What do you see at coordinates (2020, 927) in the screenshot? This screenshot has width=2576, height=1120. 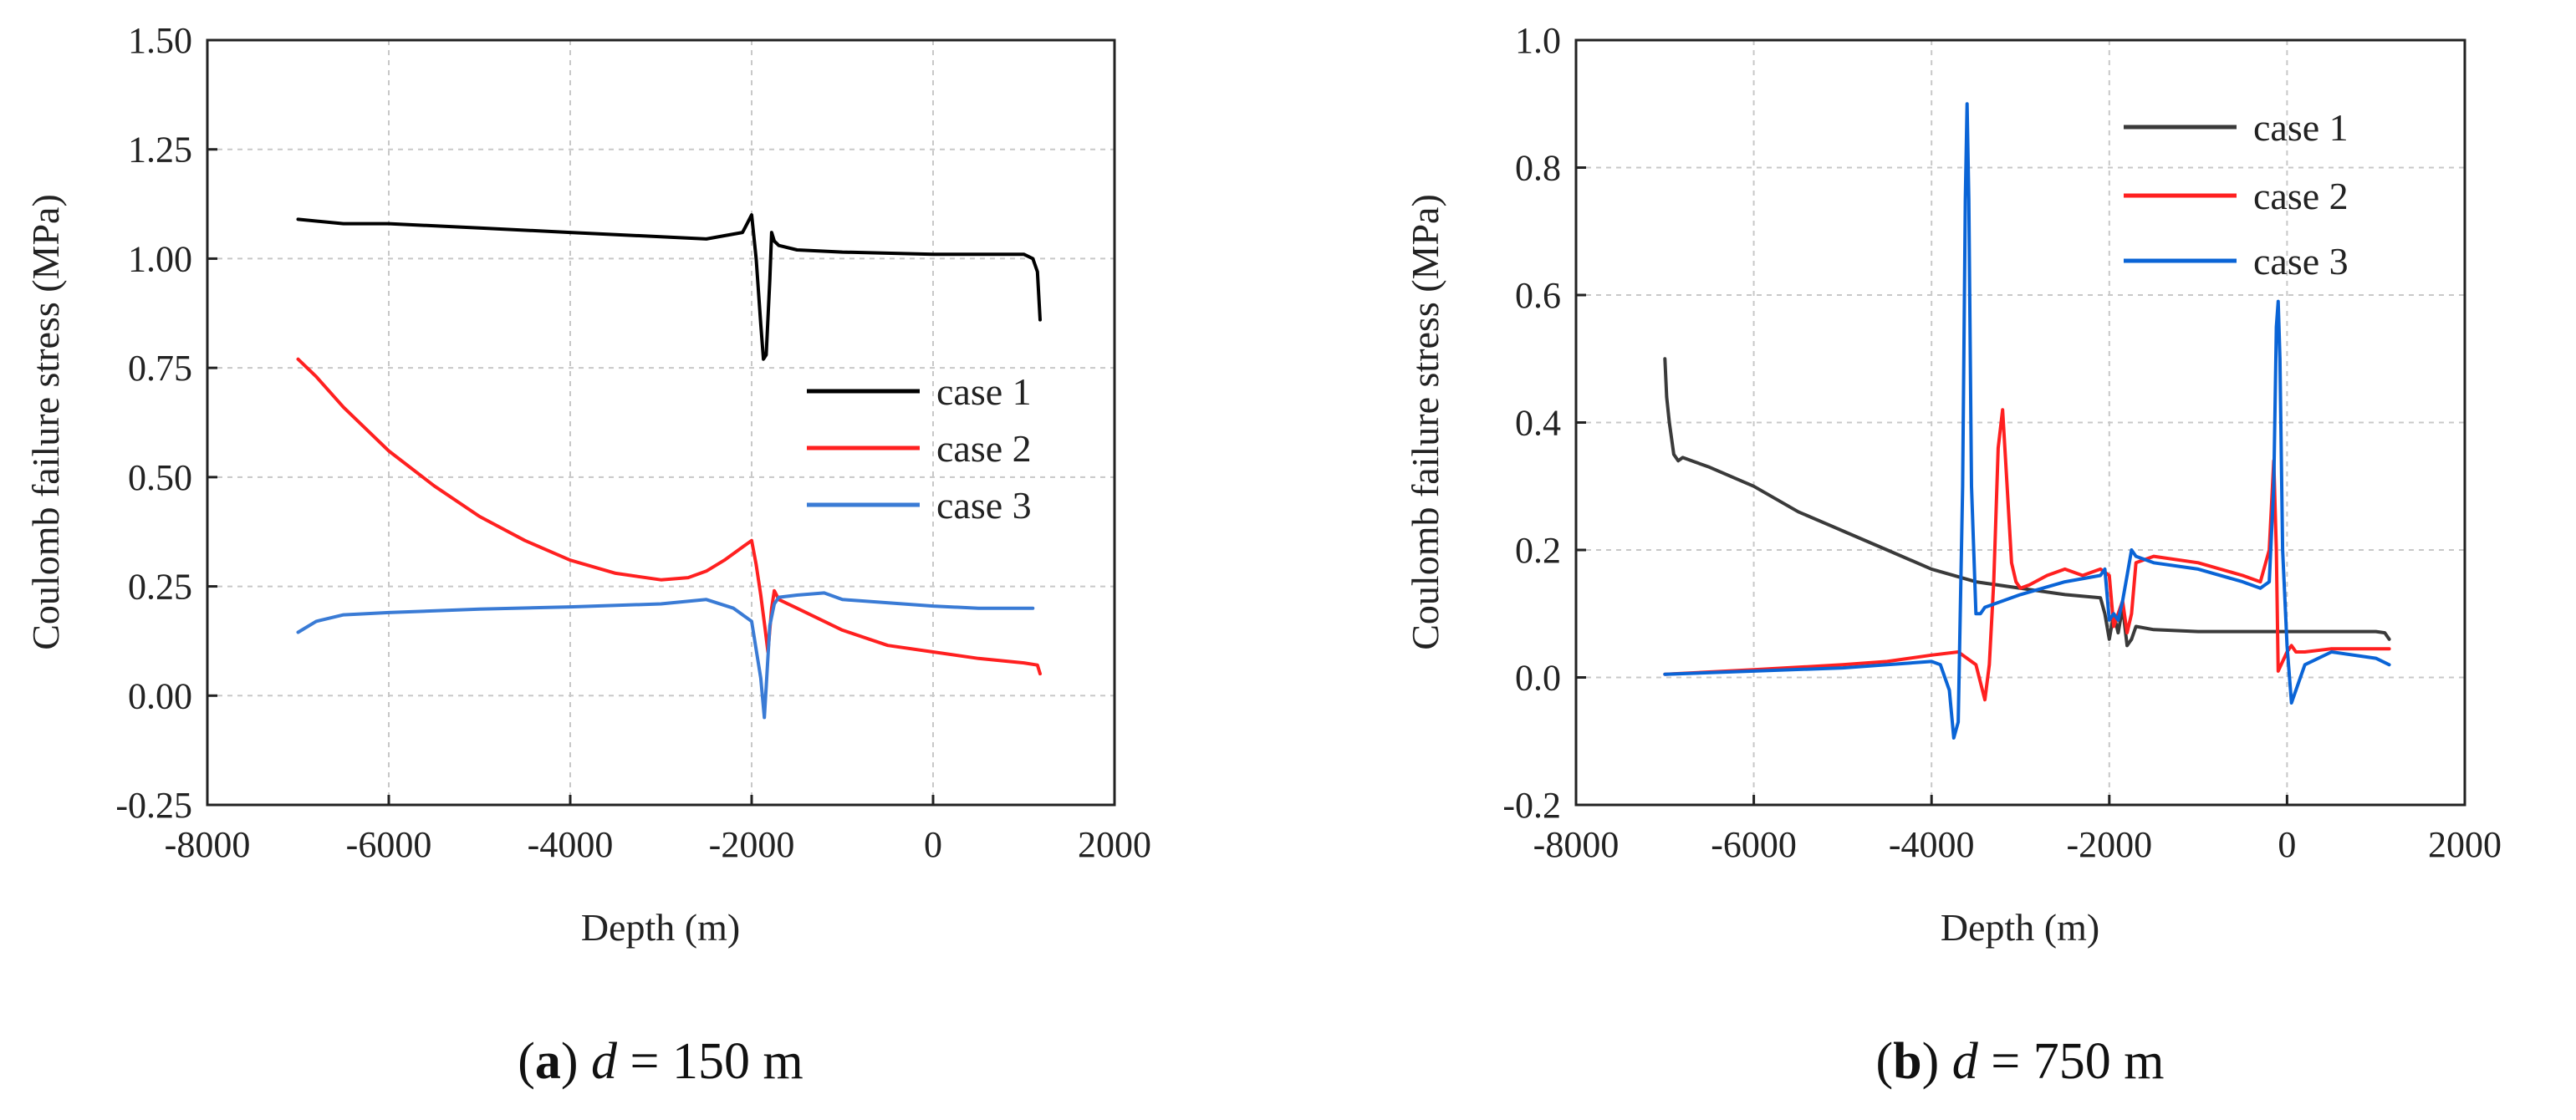 I see `x-axis-label-b: Depth (m)` at bounding box center [2020, 927].